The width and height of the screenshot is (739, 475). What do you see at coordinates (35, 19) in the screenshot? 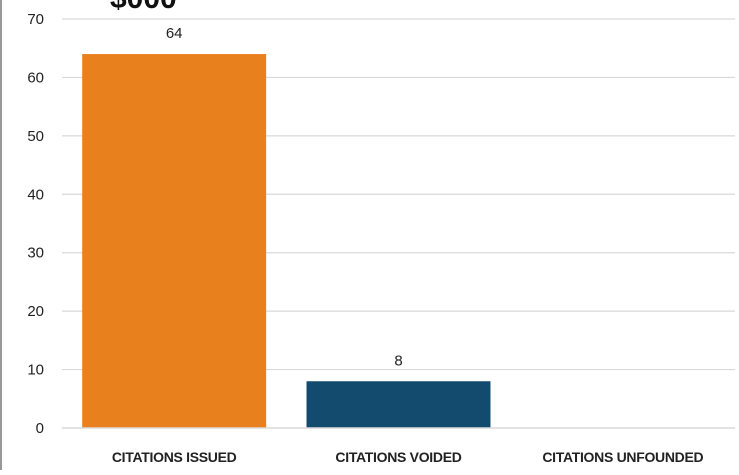
I see `y-tick-label: 70` at bounding box center [35, 19].